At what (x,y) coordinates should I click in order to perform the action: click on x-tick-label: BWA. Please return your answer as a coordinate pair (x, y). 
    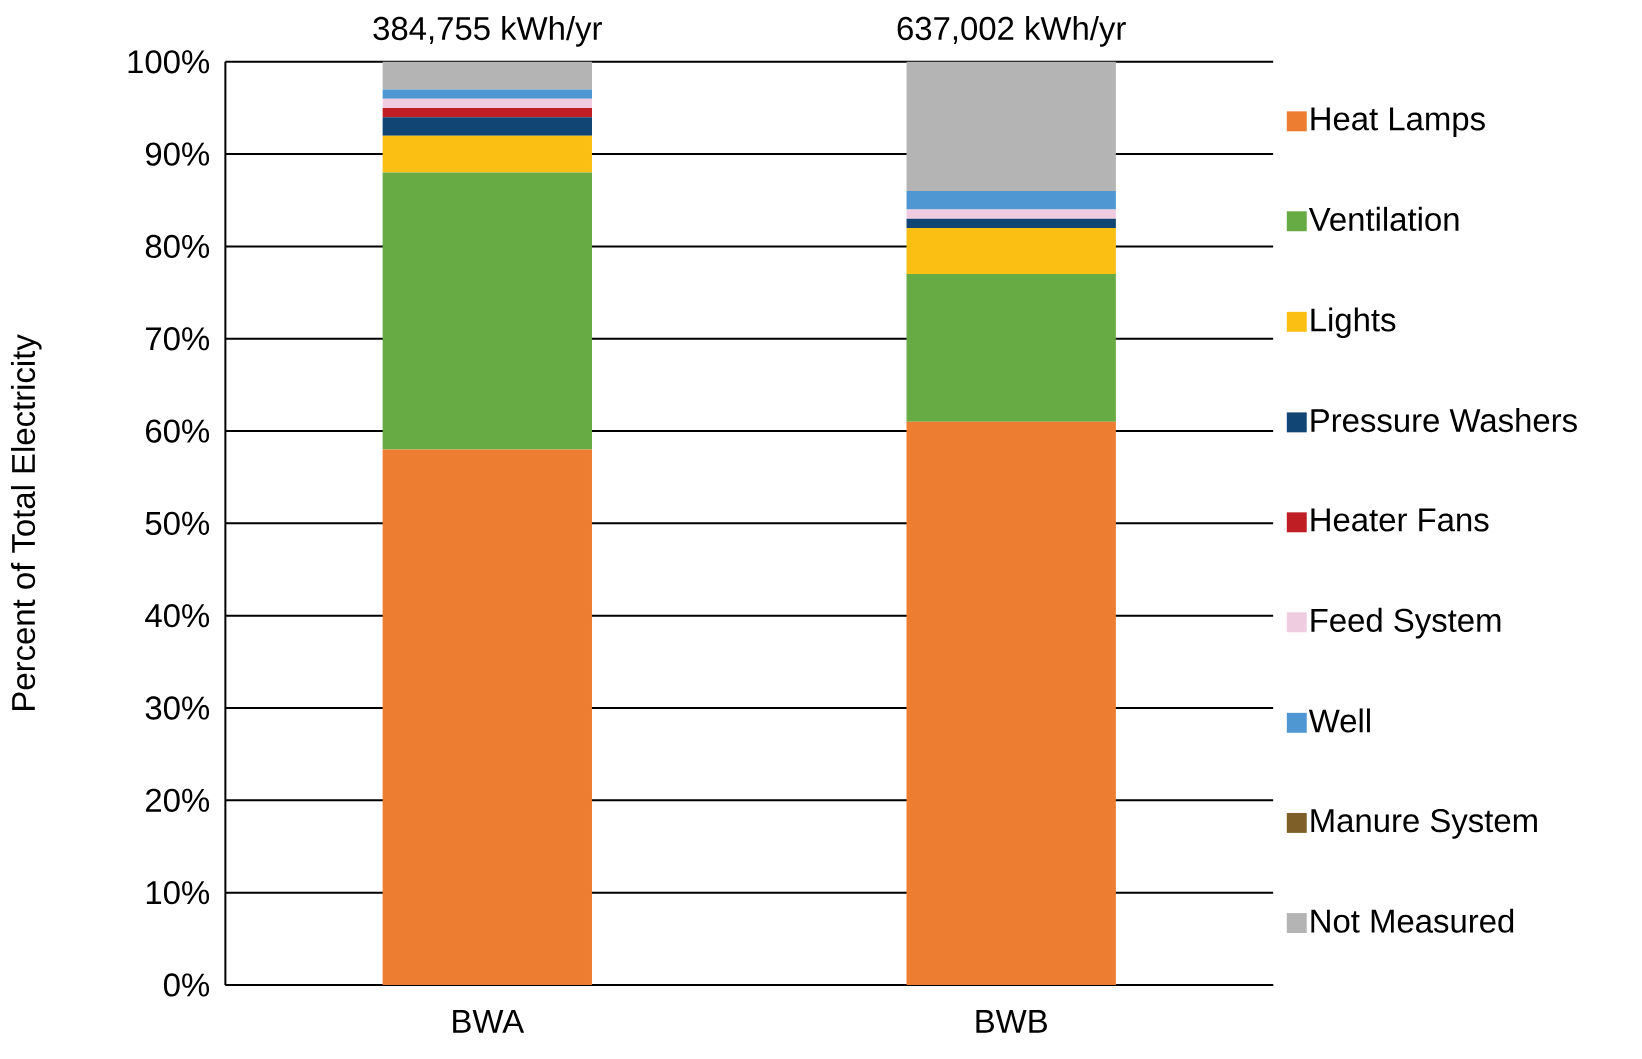
    Looking at the image, I should click on (489, 1021).